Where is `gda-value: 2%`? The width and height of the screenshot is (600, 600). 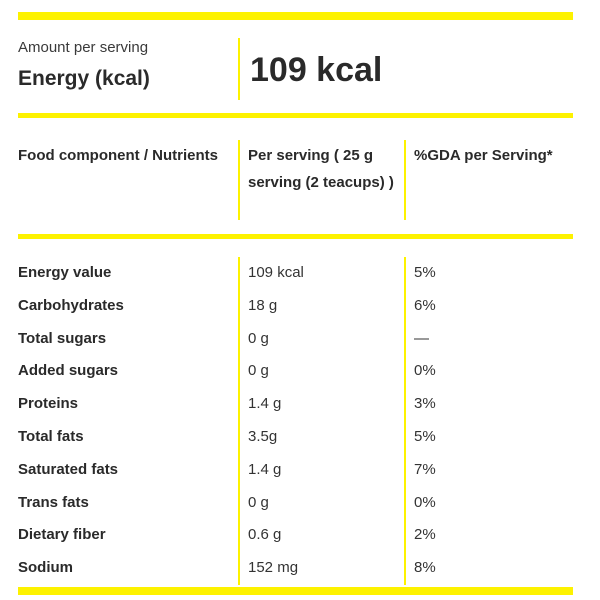 gda-value: 2% is located at coordinates (425, 535).